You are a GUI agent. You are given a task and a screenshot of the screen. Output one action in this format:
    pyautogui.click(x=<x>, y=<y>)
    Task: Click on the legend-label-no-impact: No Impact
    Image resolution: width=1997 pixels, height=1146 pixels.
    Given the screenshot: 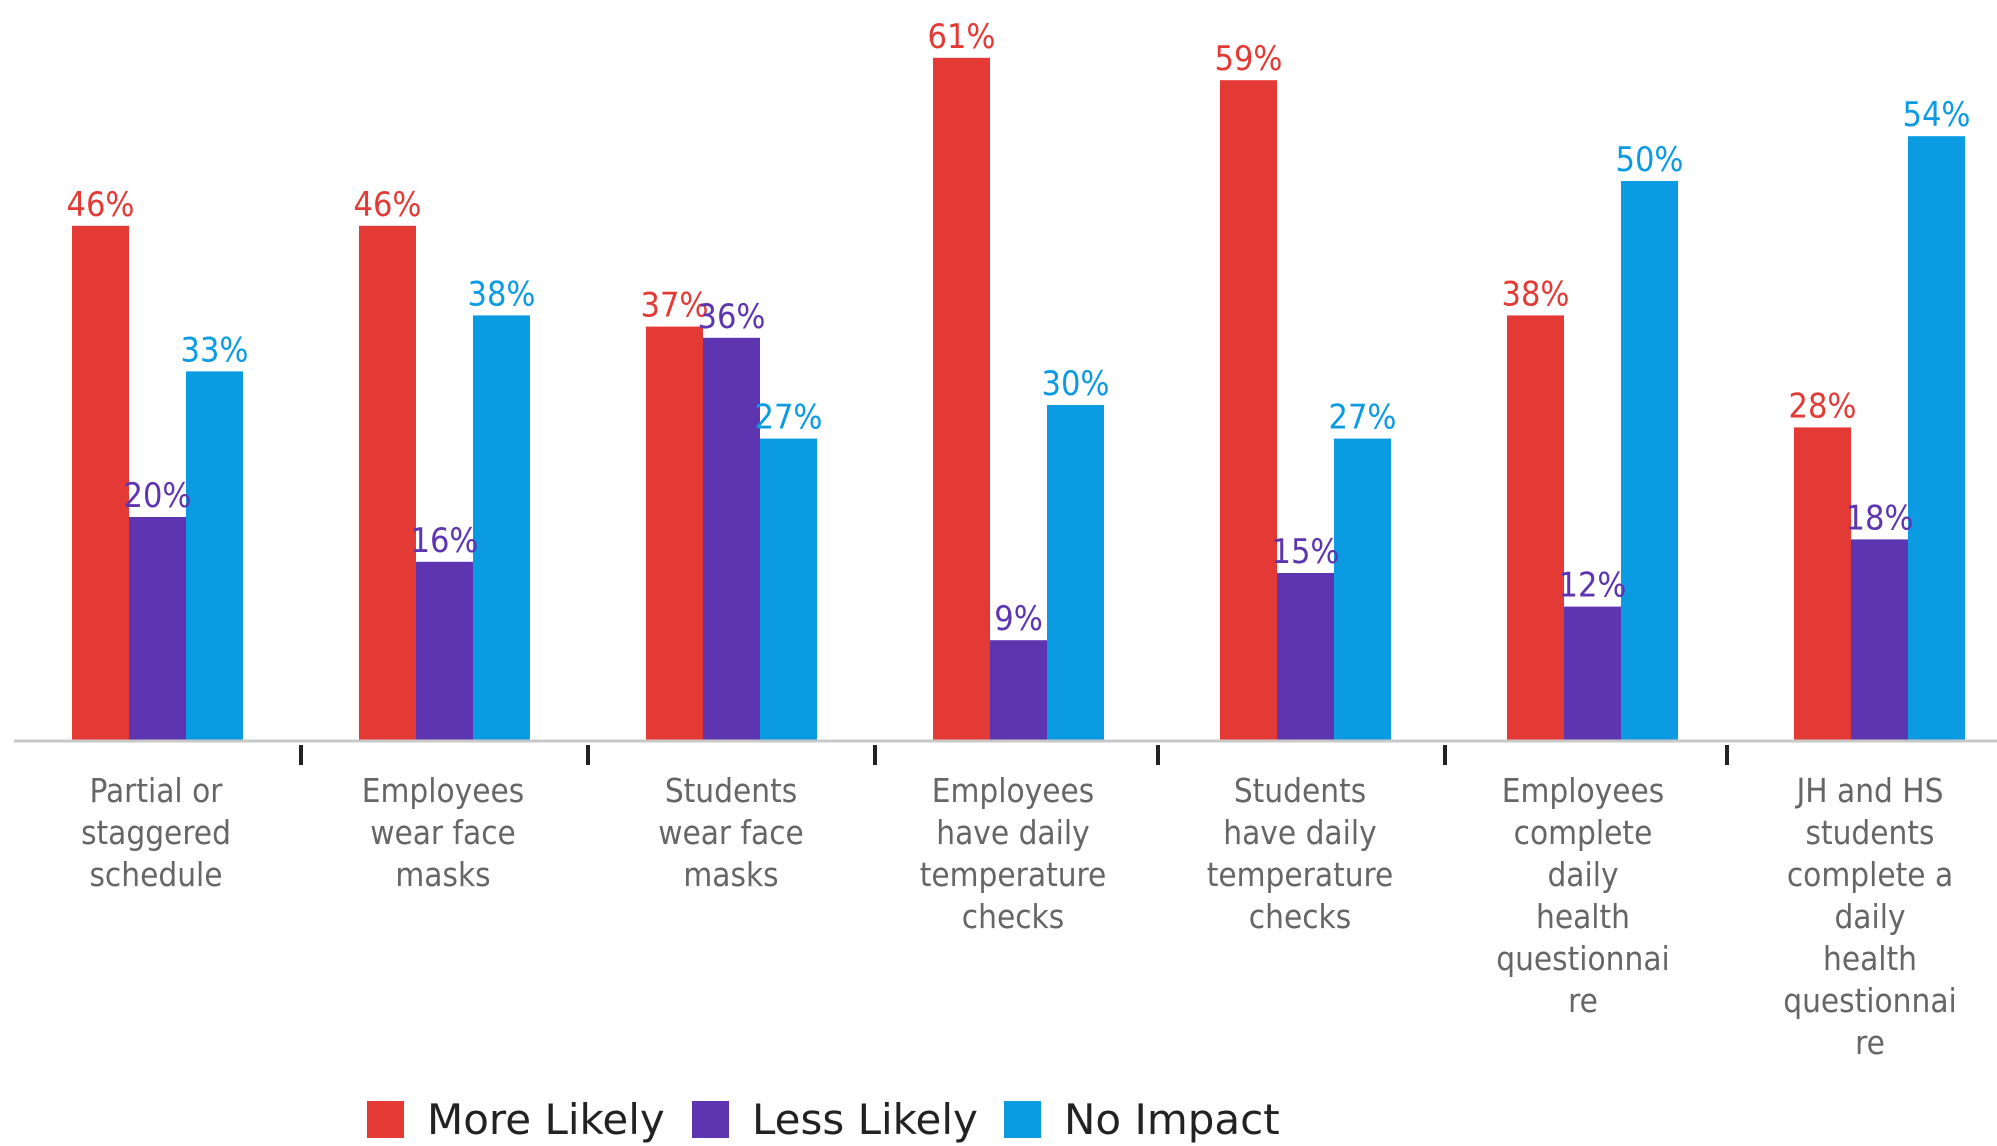 What is the action you would take?
    pyautogui.click(x=1172, y=1119)
    